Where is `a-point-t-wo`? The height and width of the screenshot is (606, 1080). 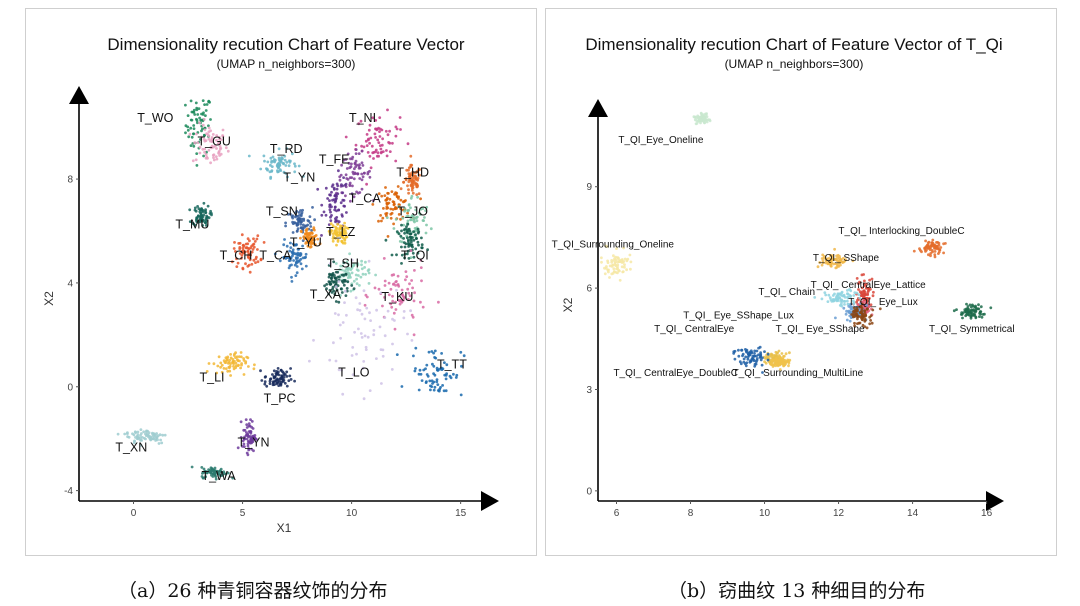
a-point-t-wo is located at coordinates (194, 125).